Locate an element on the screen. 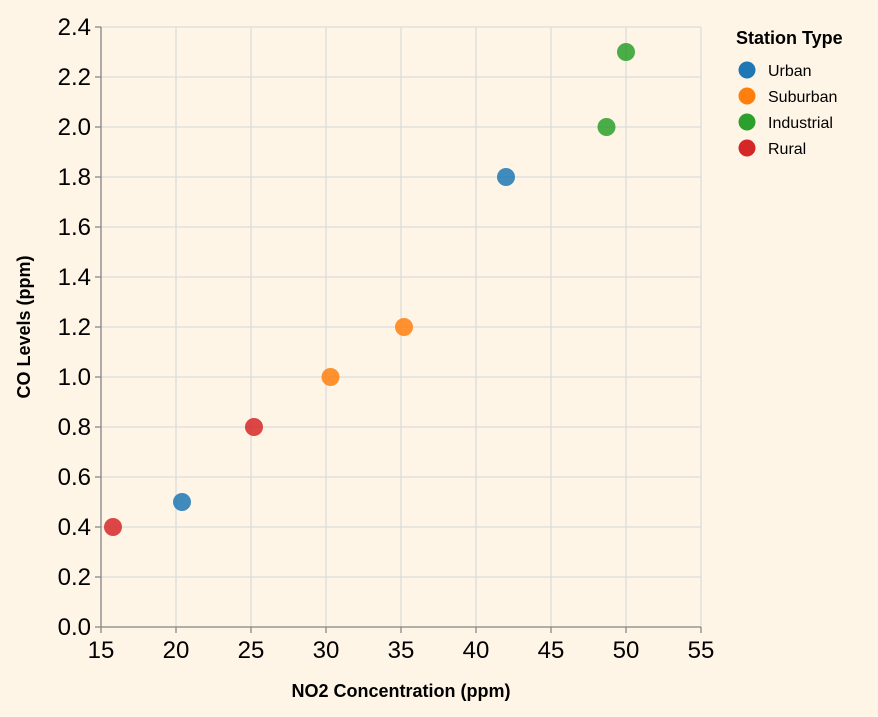 The width and height of the screenshot is (878, 717). y-tick-label: 0.4 is located at coordinates (74, 527).